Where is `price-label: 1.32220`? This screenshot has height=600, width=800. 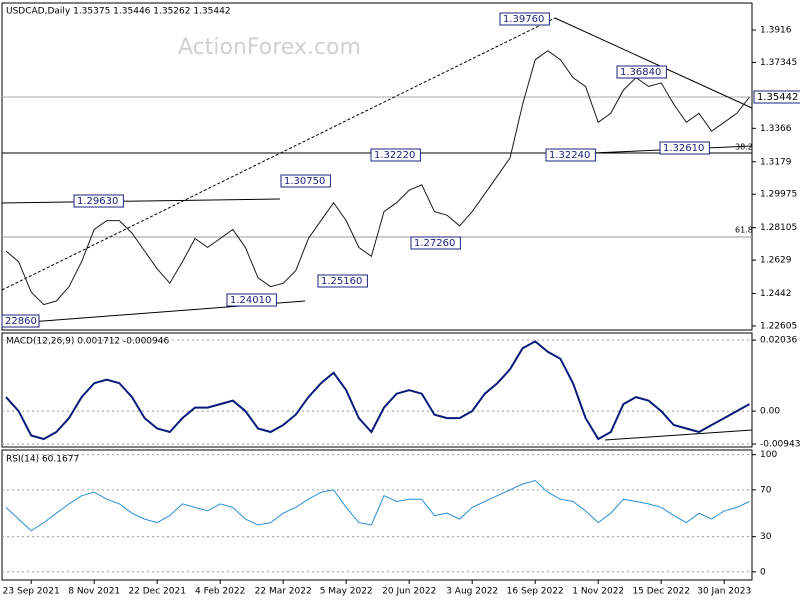 price-label: 1.32220 is located at coordinates (394, 155).